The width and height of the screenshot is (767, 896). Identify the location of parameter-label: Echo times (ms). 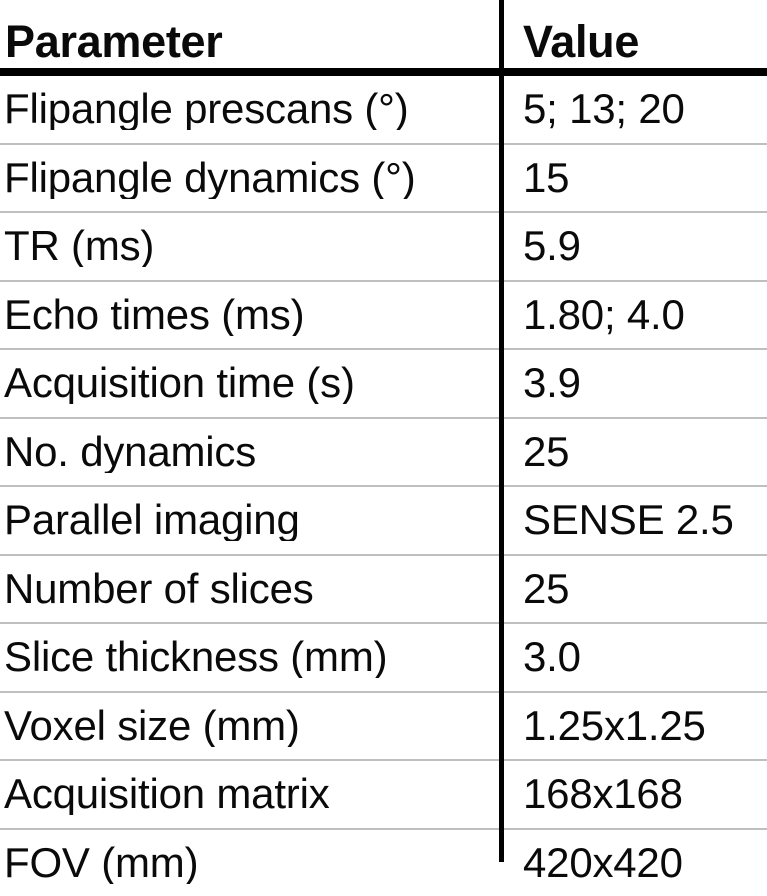
(250, 315).